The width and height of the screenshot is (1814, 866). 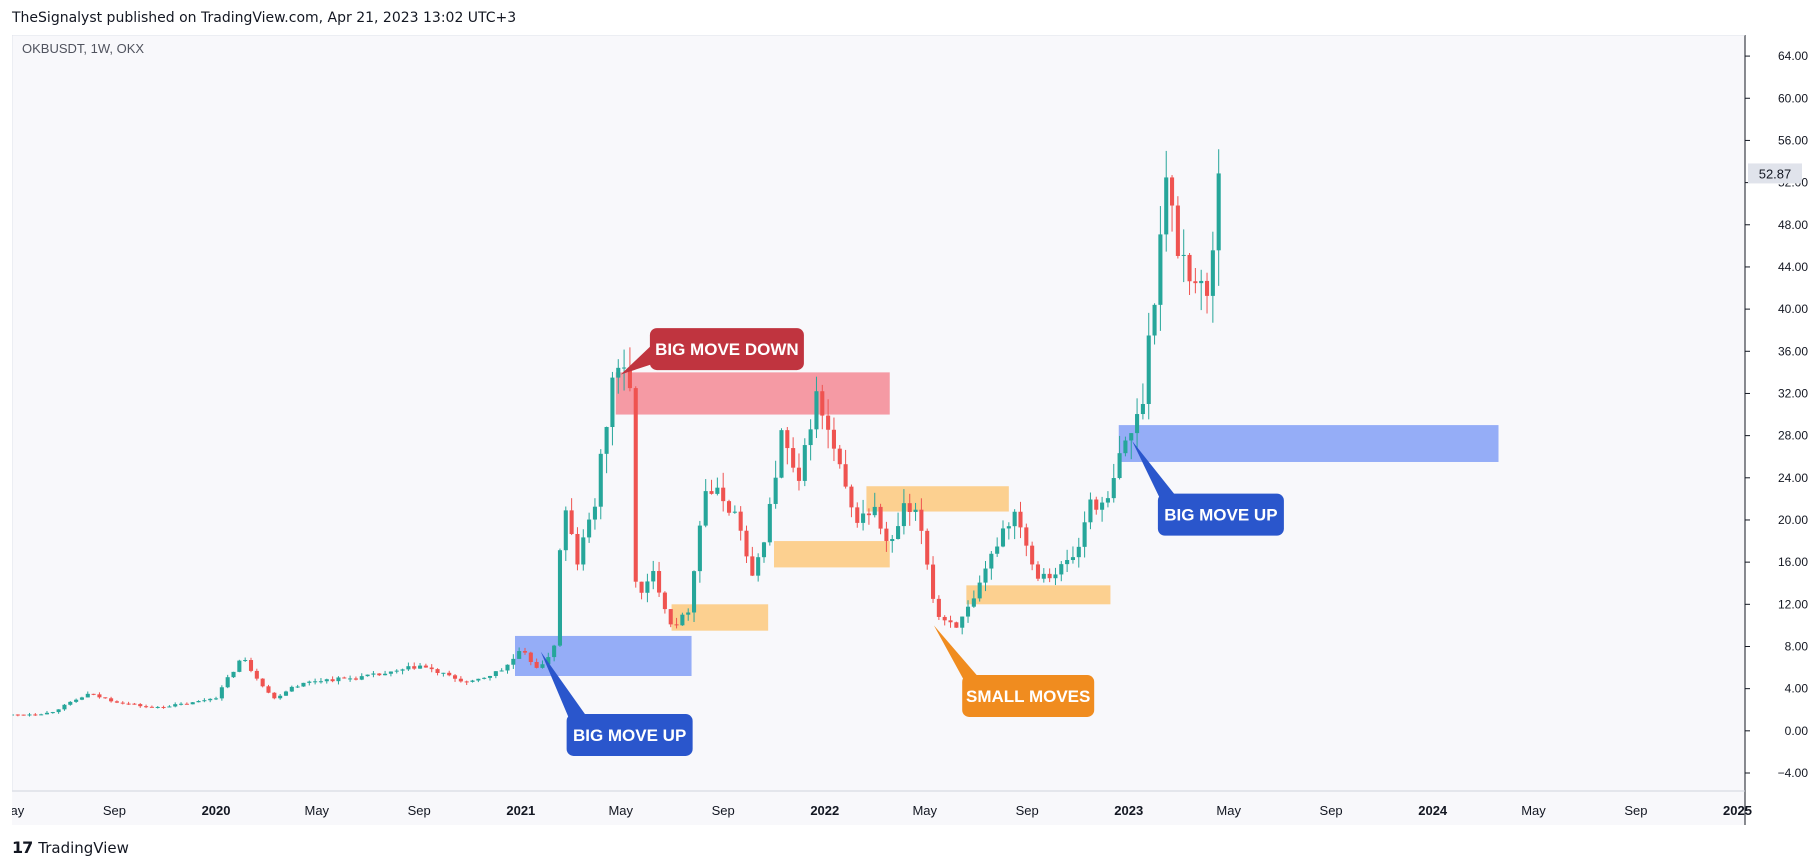 I want to click on zone-red, so click(x=752, y=393).